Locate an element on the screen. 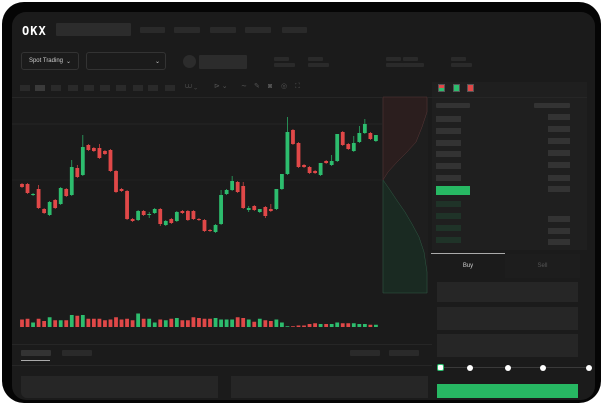 The width and height of the screenshot is (603, 405). fullscreen-icon: ⛶ is located at coordinates (297, 86).